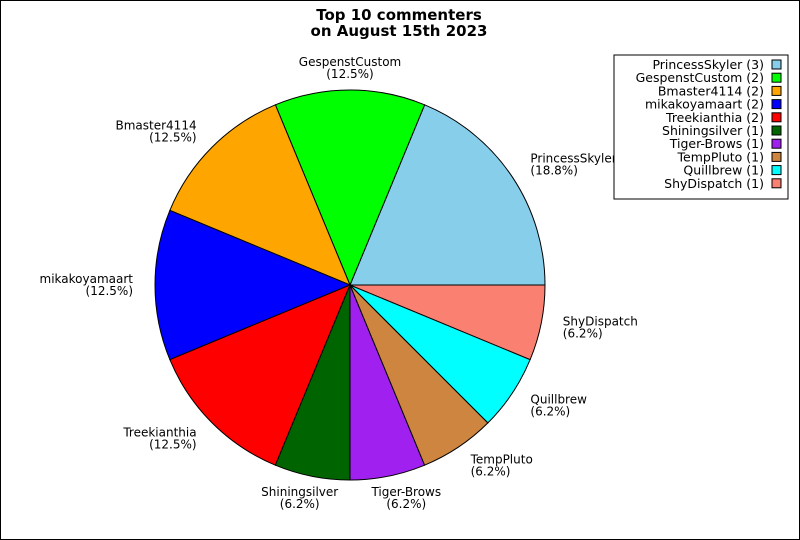 The height and width of the screenshot is (540, 800). Describe the element at coordinates (406, 504) in the screenshot. I see `slice-percent-tiger-brows: (6.2%)` at that location.